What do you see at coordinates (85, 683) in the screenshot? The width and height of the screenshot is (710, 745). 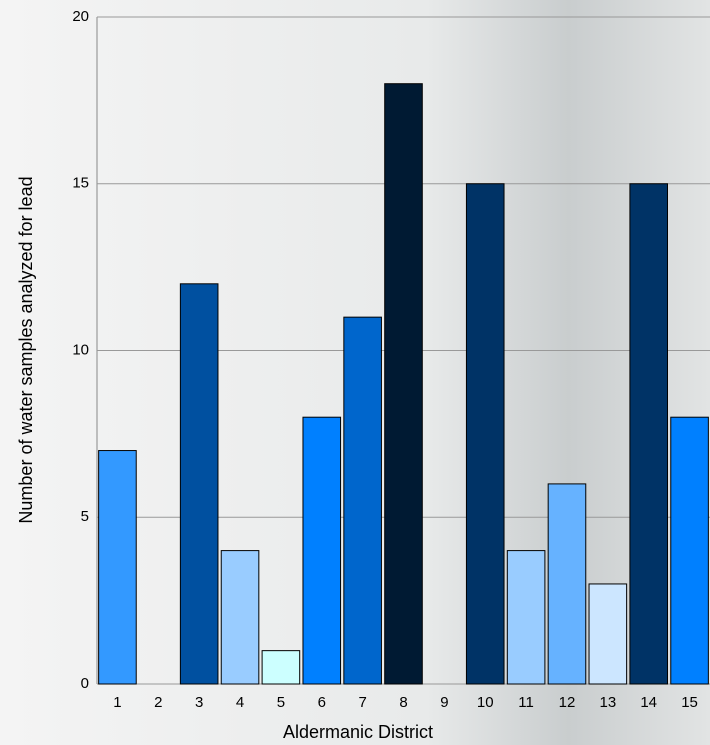 I see `y-tick-label: 0` at bounding box center [85, 683].